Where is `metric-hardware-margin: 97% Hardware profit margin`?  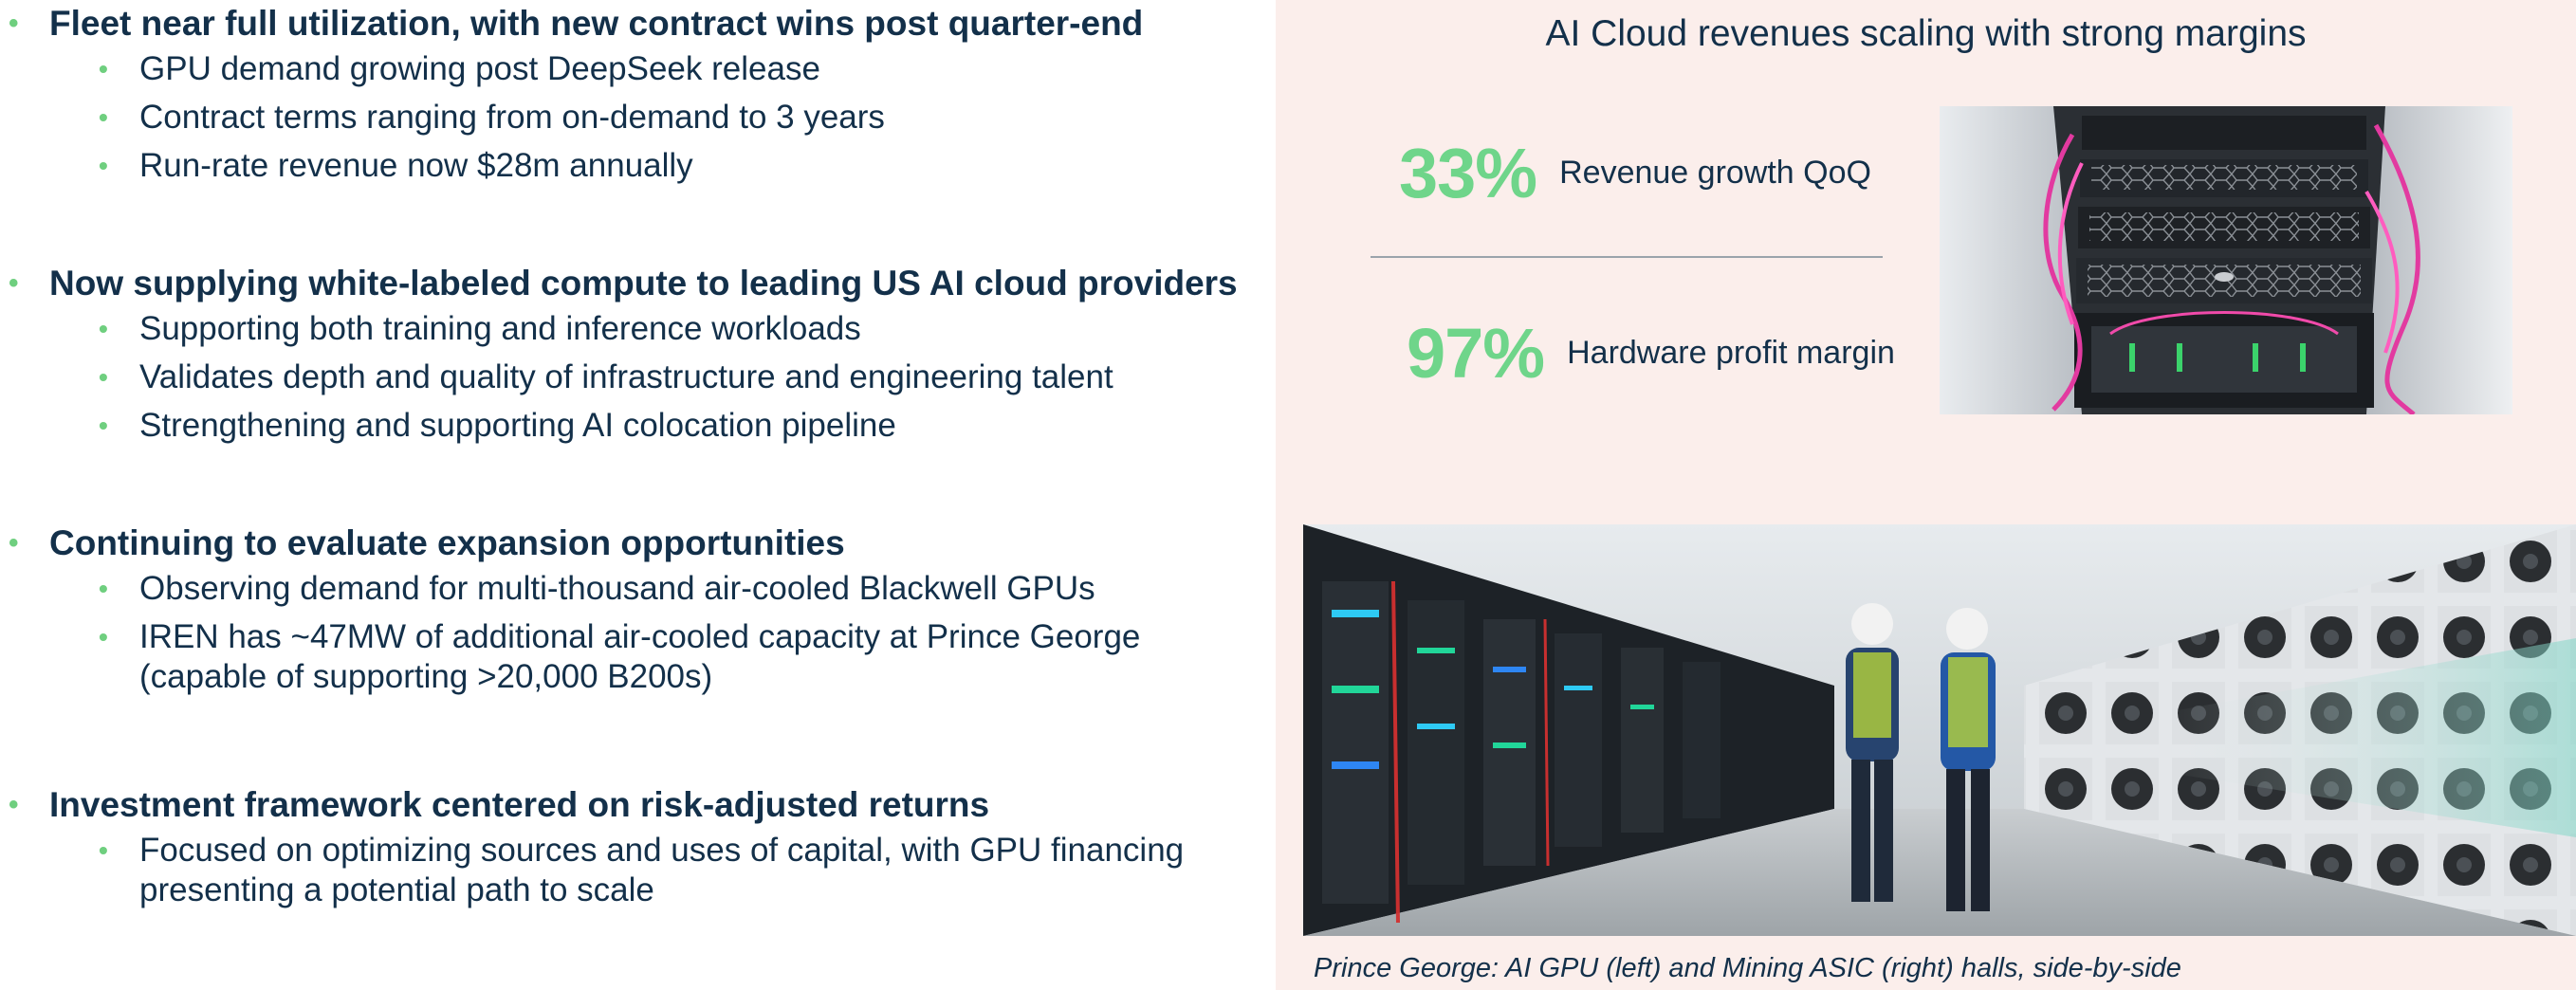
metric-hardware-margin: 97% Hardware profit margin is located at coordinates (1651, 353).